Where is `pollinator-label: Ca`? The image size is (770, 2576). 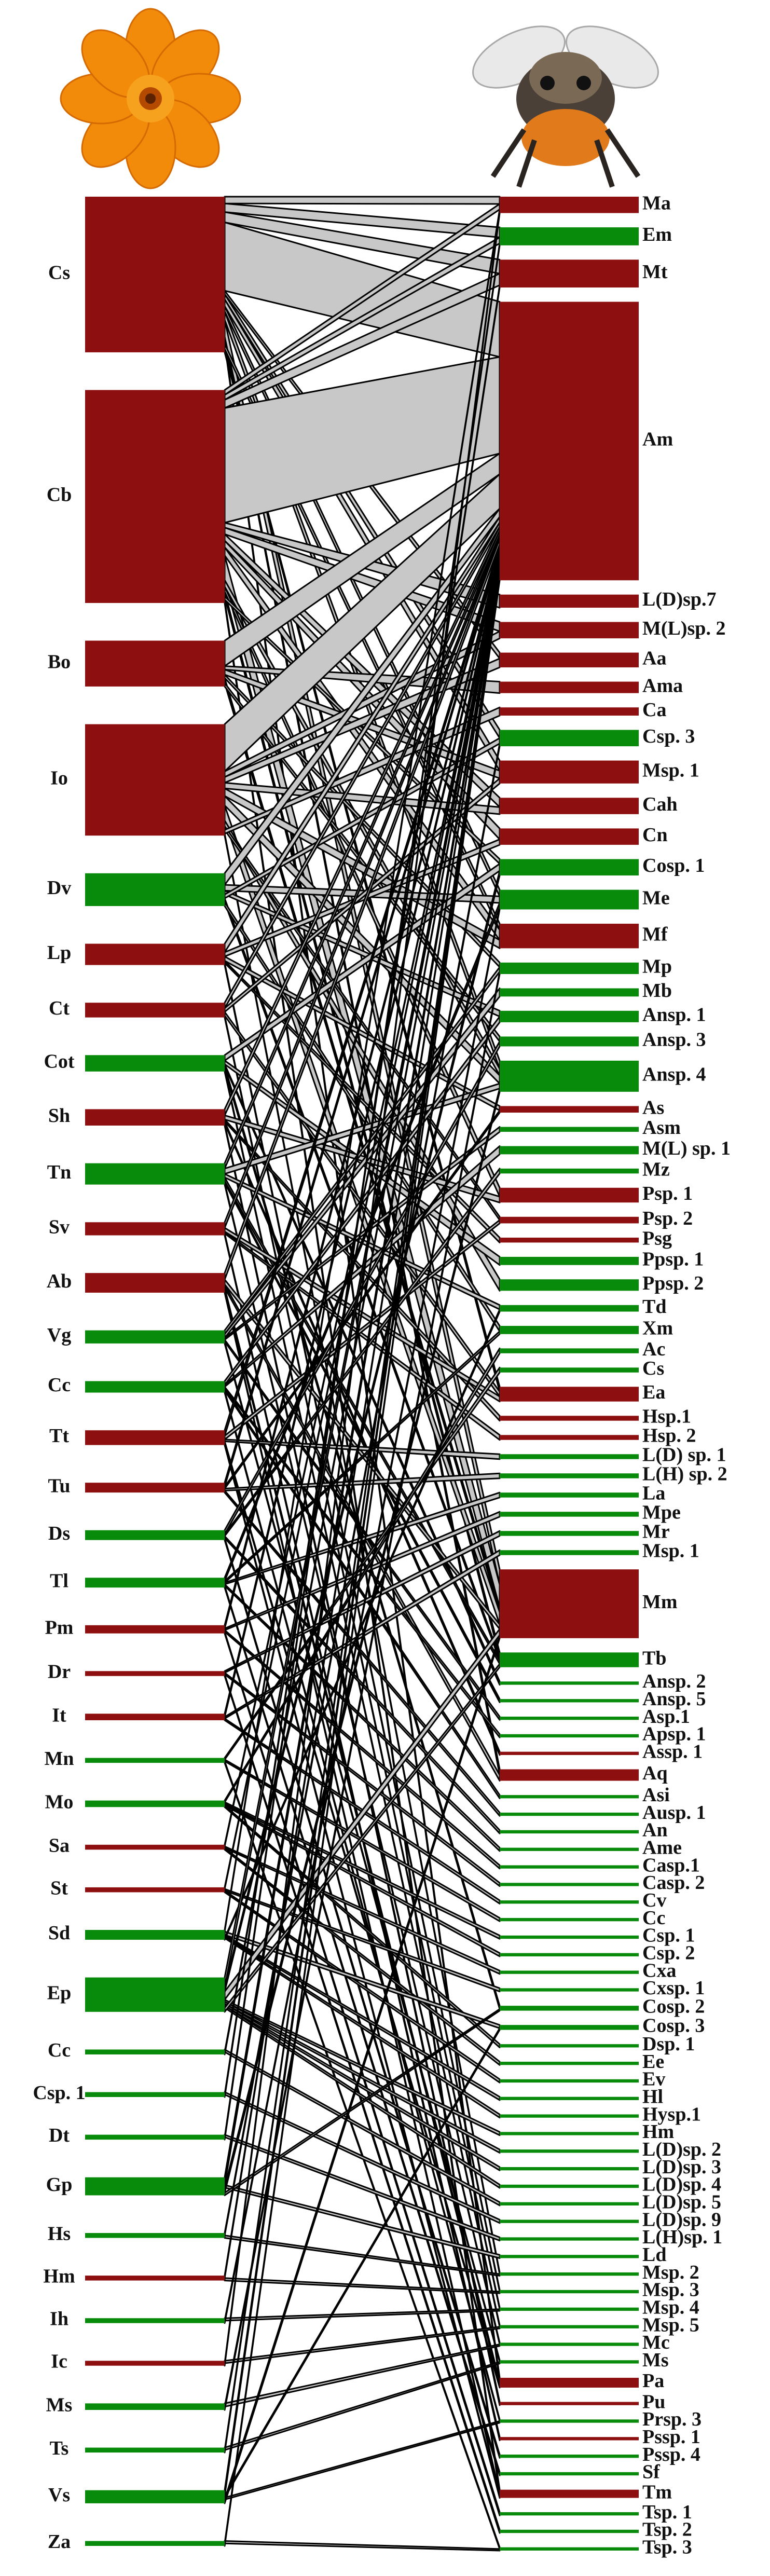 pollinator-label: Ca is located at coordinates (654, 710).